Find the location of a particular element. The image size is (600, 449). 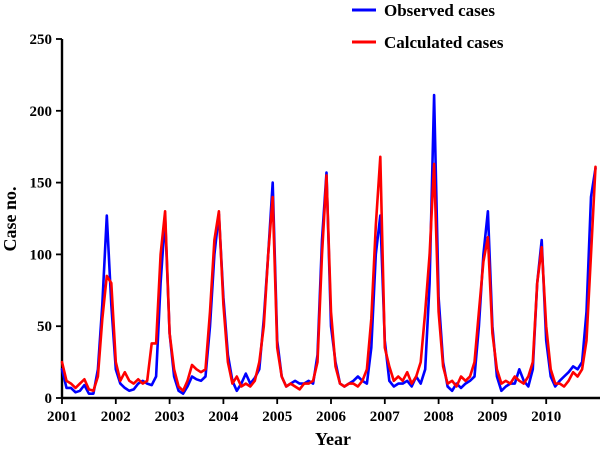

x-axis-title: Year is located at coordinates (333, 439).